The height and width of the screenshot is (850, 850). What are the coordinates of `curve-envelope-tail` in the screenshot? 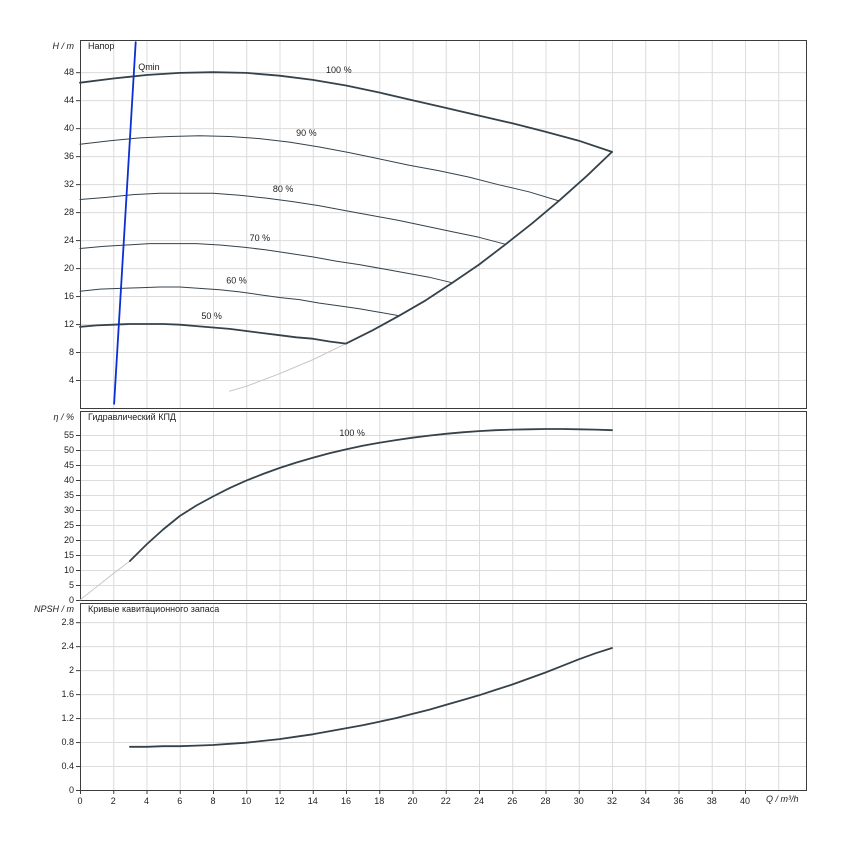 It's located at (288, 367).